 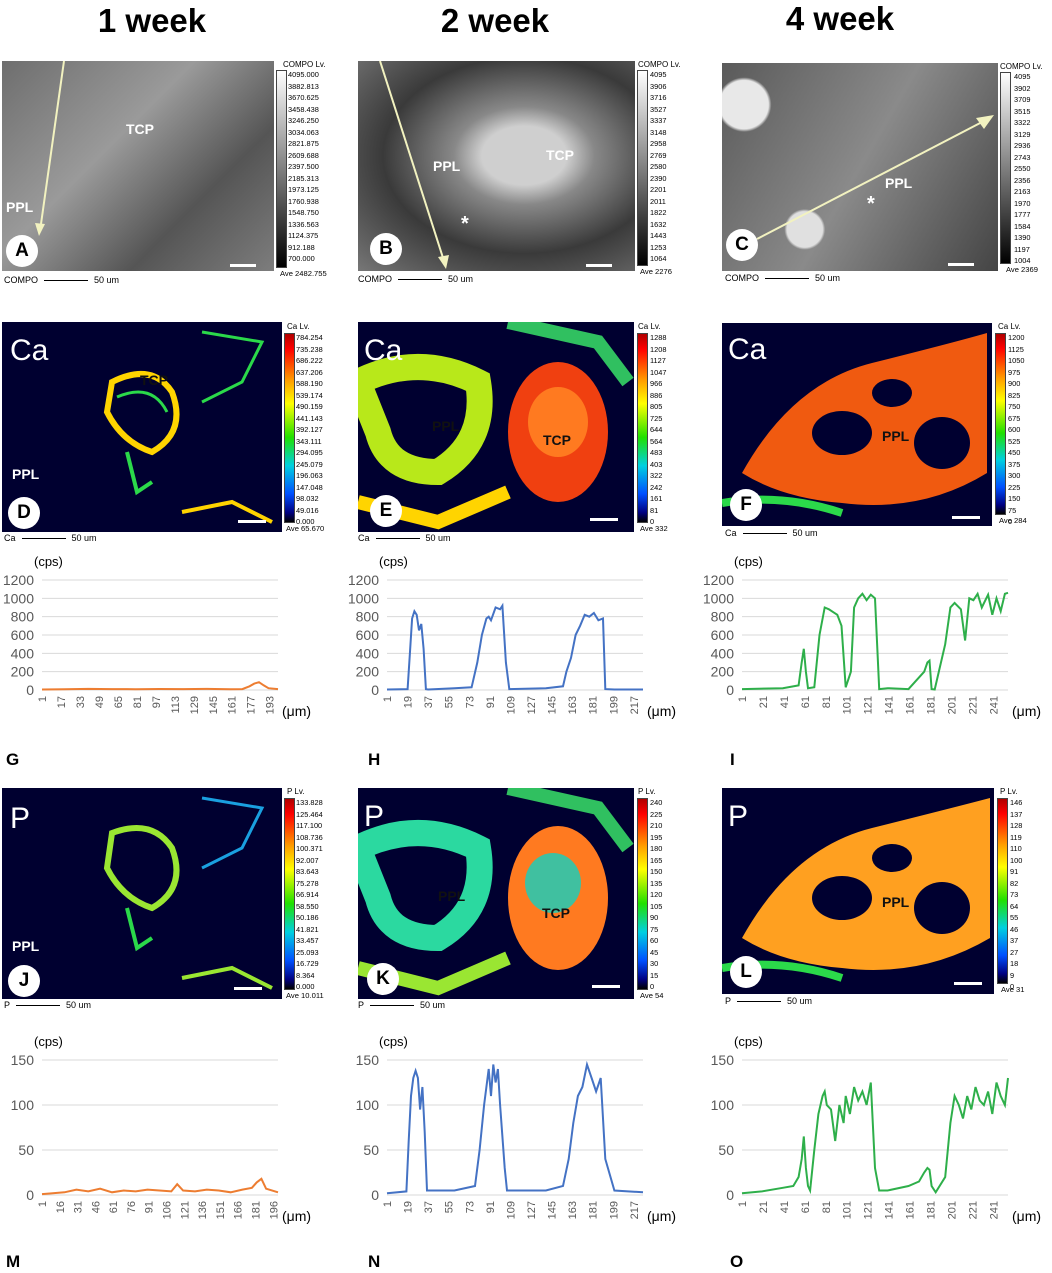 I want to click on colorbar-tick-label: 525, so click(x=1014, y=441).